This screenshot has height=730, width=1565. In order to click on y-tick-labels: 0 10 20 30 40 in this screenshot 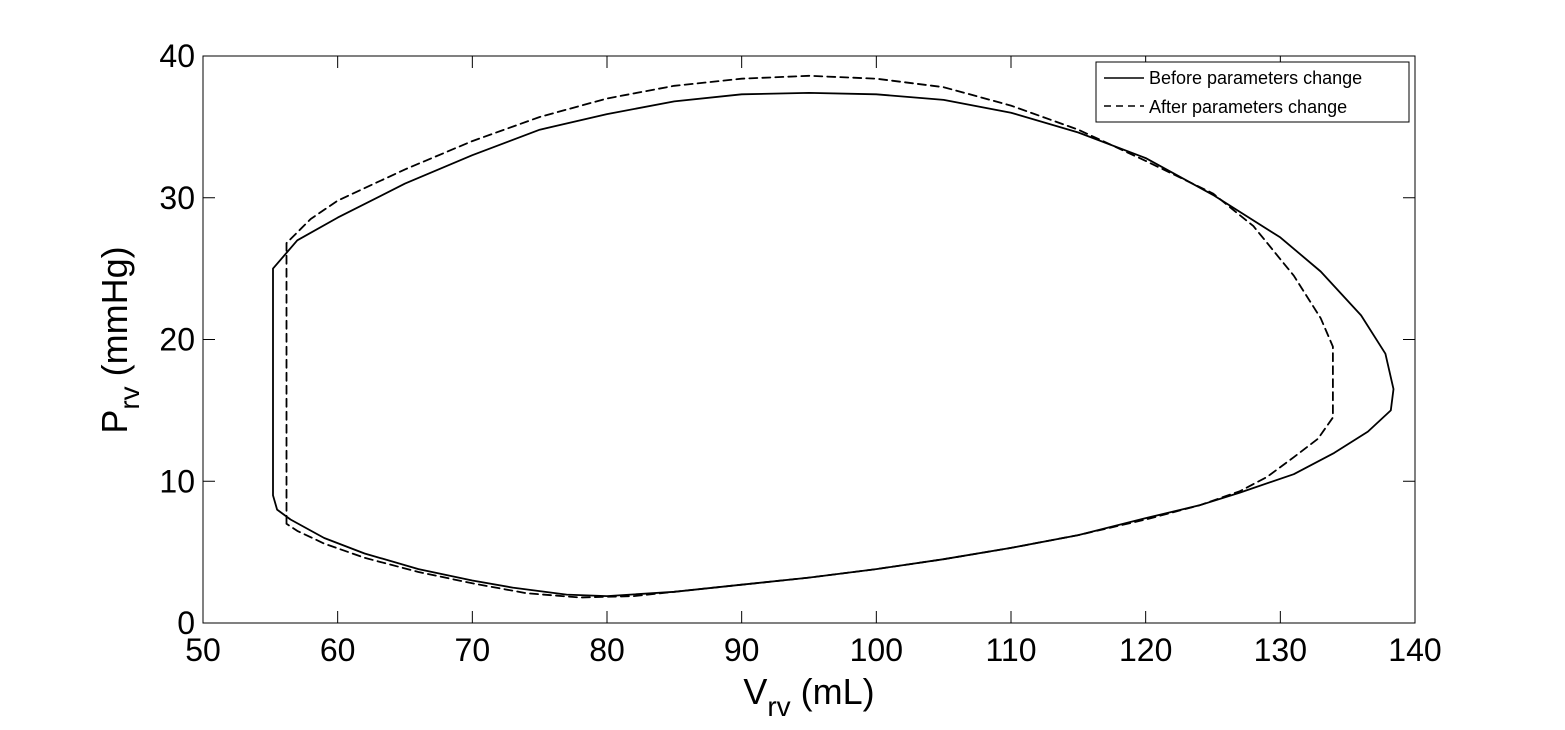, I will do `click(177, 339)`.